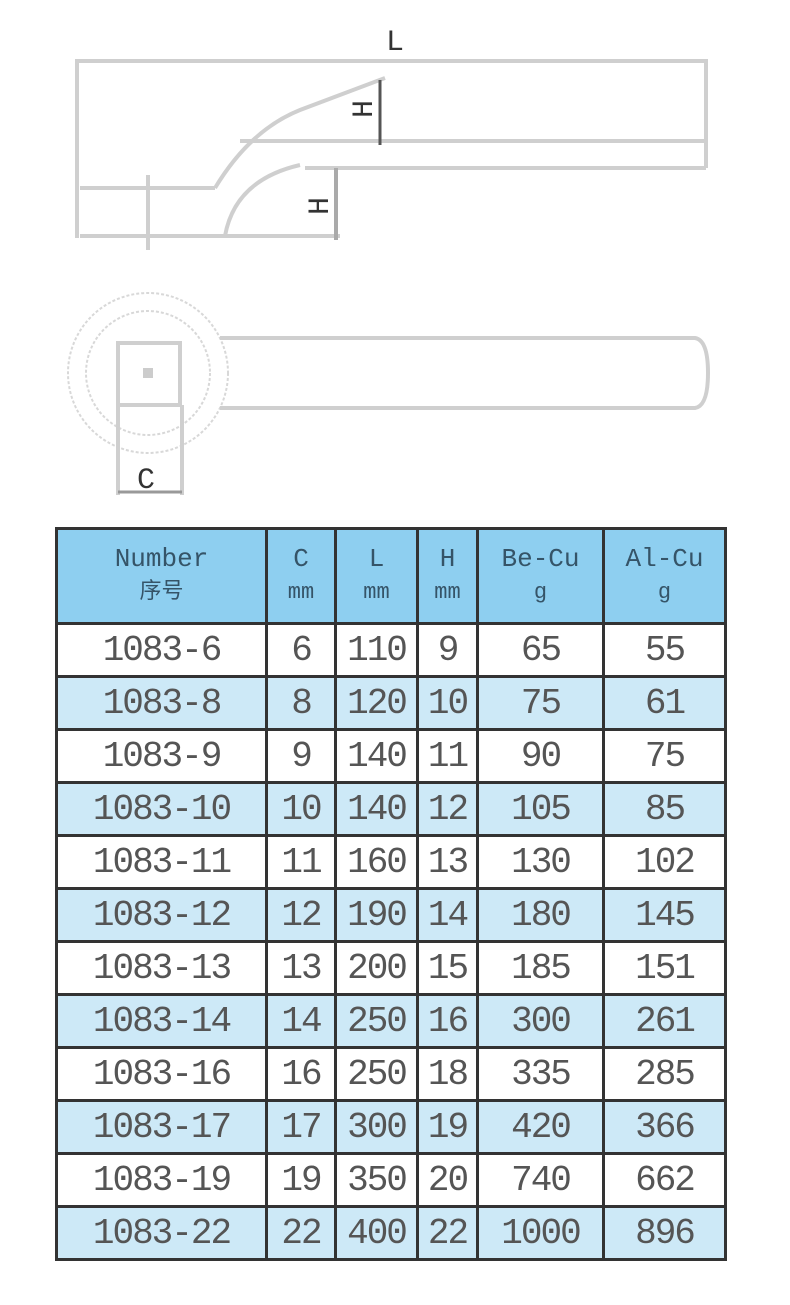 The width and height of the screenshot is (790, 1305). What do you see at coordinates (161, 650) in the screenshot?
I see `table-cell: 1083-6` at bounding box center [161, 650].